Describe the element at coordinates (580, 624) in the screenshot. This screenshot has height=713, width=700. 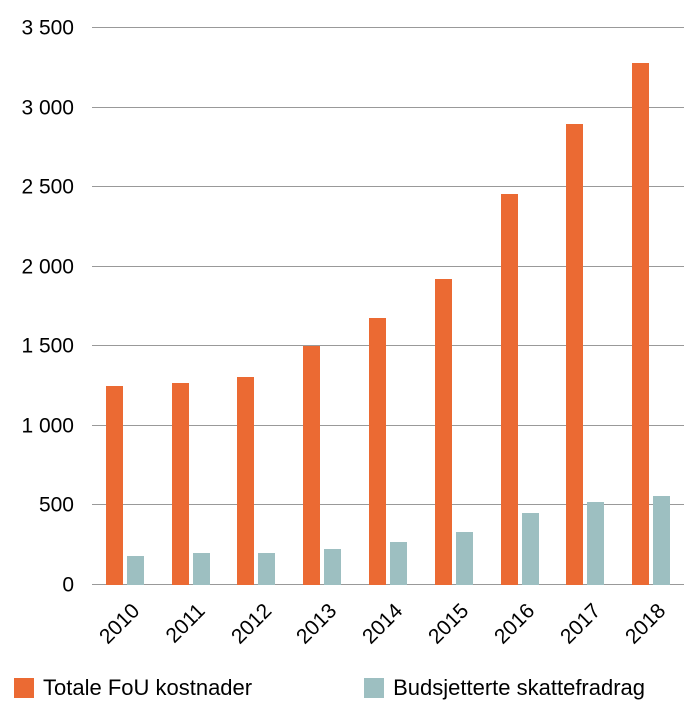
I see `x-tick-label: 2017` at that location.